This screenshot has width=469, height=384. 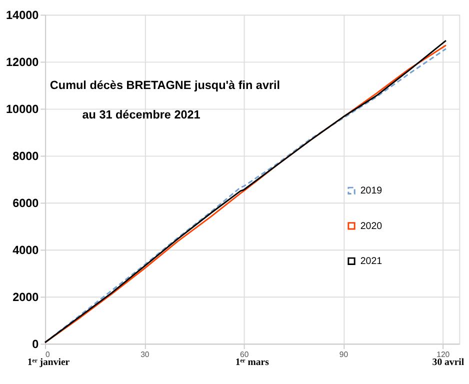 What do you see at coordinates (344, 354) in the screenshot?
I see `x-tick-label: 90` at bounding box center [344, 354].